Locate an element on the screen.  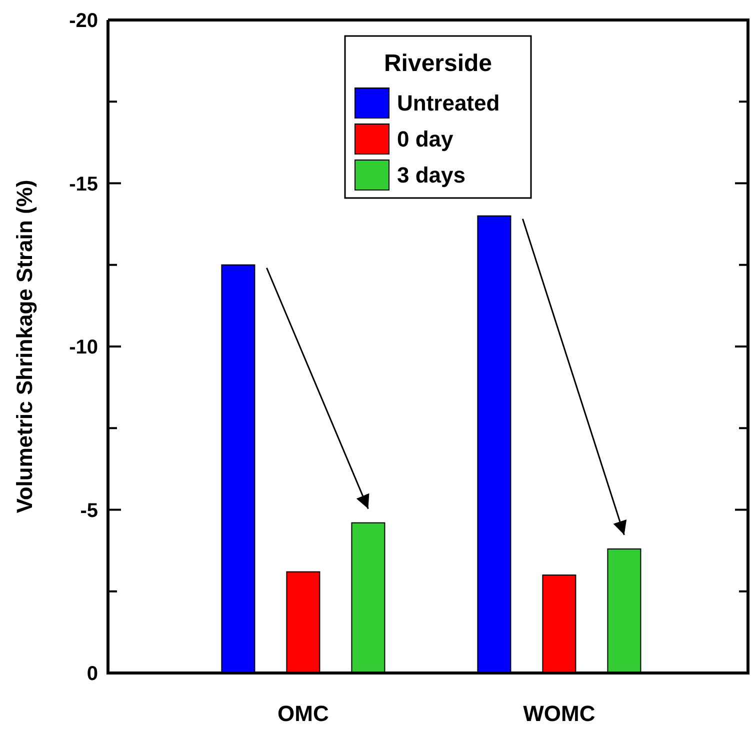
y-tick-label: 0 is located at coordinates (92, 674).